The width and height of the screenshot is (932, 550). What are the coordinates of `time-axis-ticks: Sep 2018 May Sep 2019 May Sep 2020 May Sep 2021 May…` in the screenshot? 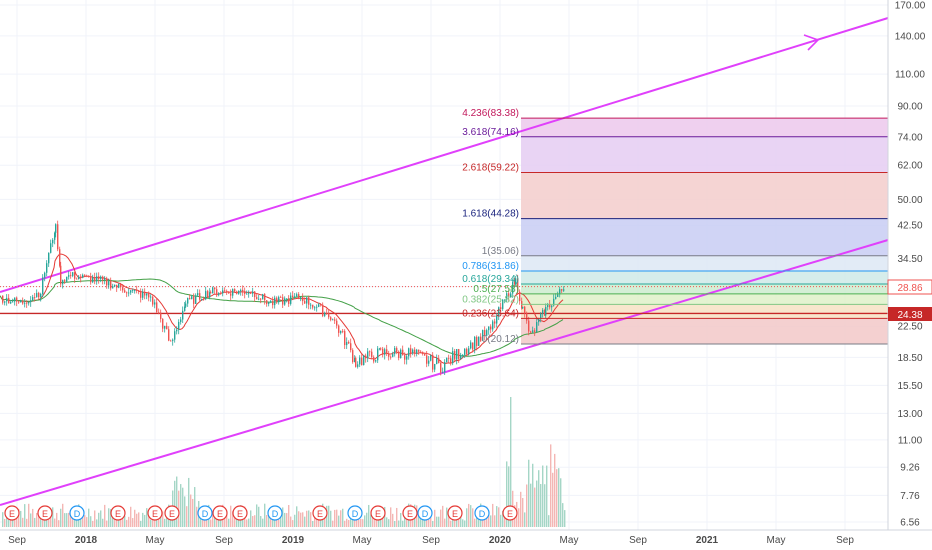 It's located at (431, 540).